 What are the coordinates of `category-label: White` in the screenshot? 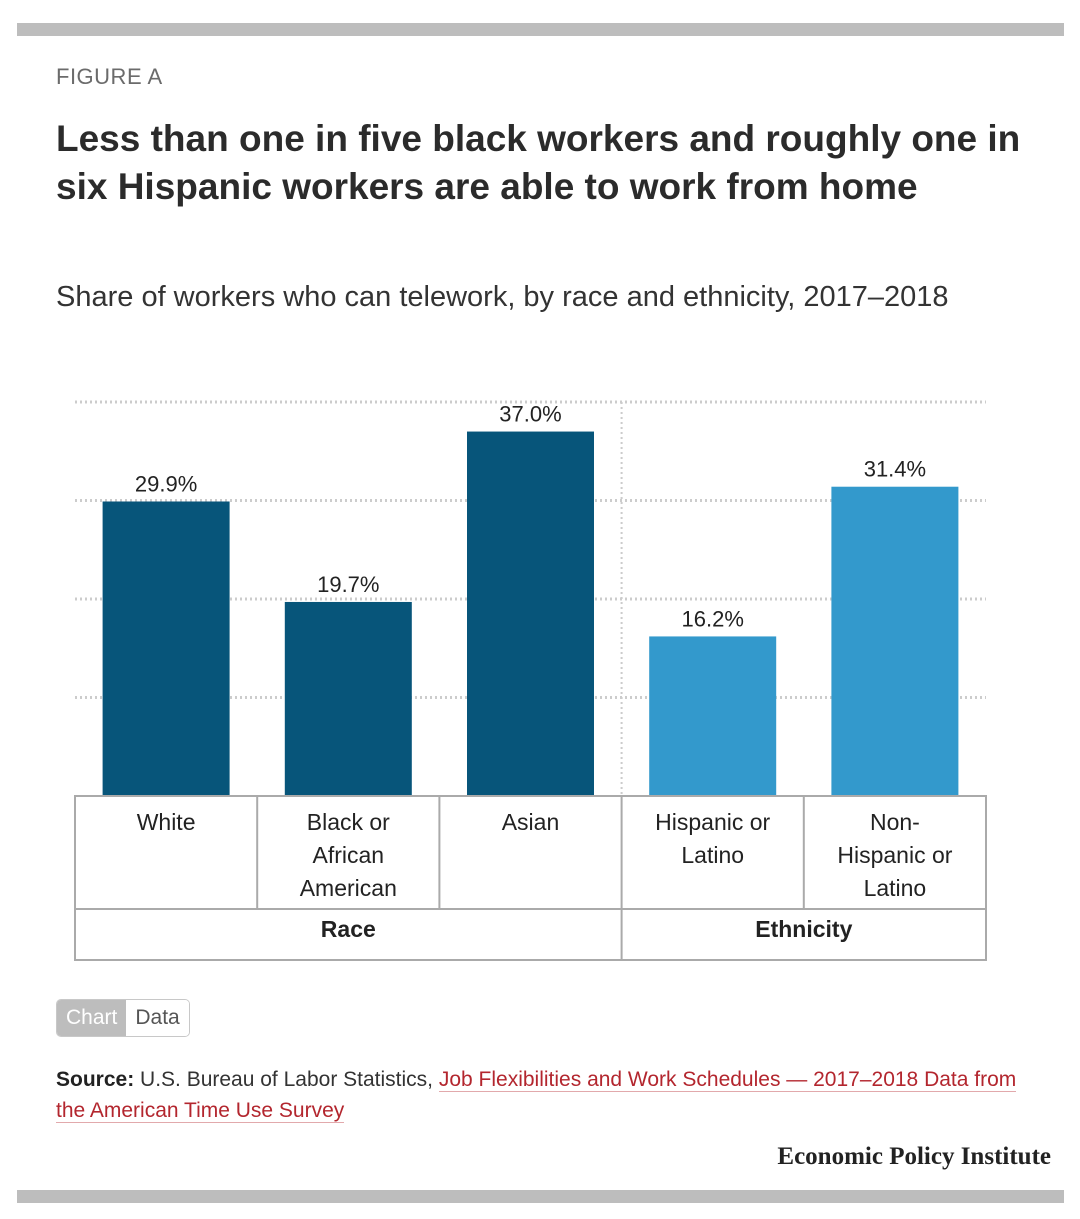 It's located at (166, 822).